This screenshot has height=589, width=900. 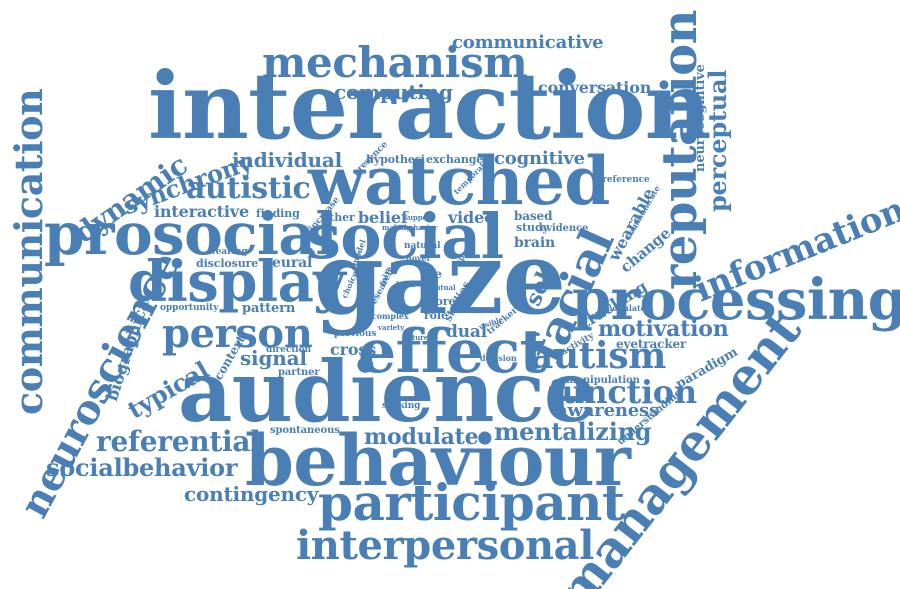 What do you see at coordinates (438, 460) in the screenshot?
I see `word-behaviour: behaviour` at bounding box center [438, 460].